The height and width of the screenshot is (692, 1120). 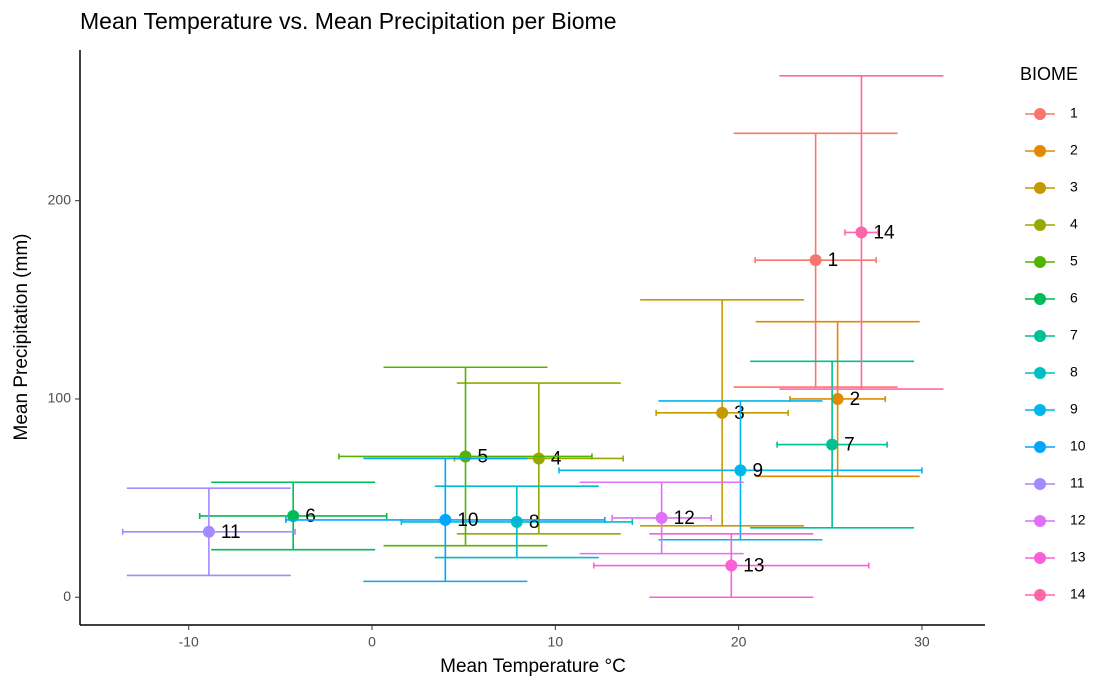 I want to click on y-tick-label: 100, so click(x=60, y=398).